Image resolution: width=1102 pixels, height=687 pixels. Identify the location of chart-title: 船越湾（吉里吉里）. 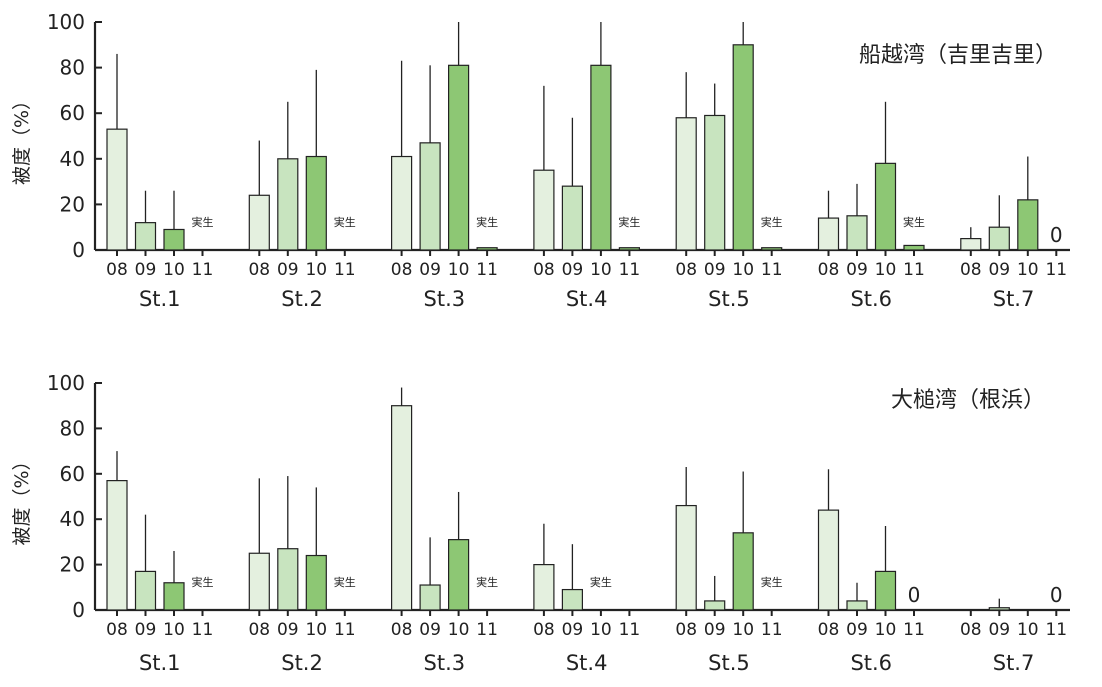
(958, 55).